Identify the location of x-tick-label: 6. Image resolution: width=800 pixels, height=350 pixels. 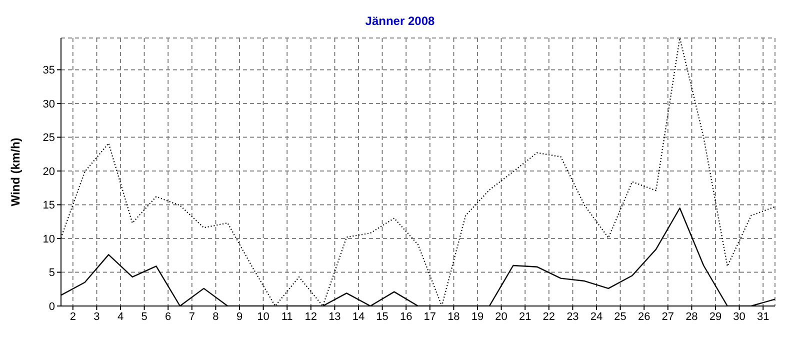
(168, 316).